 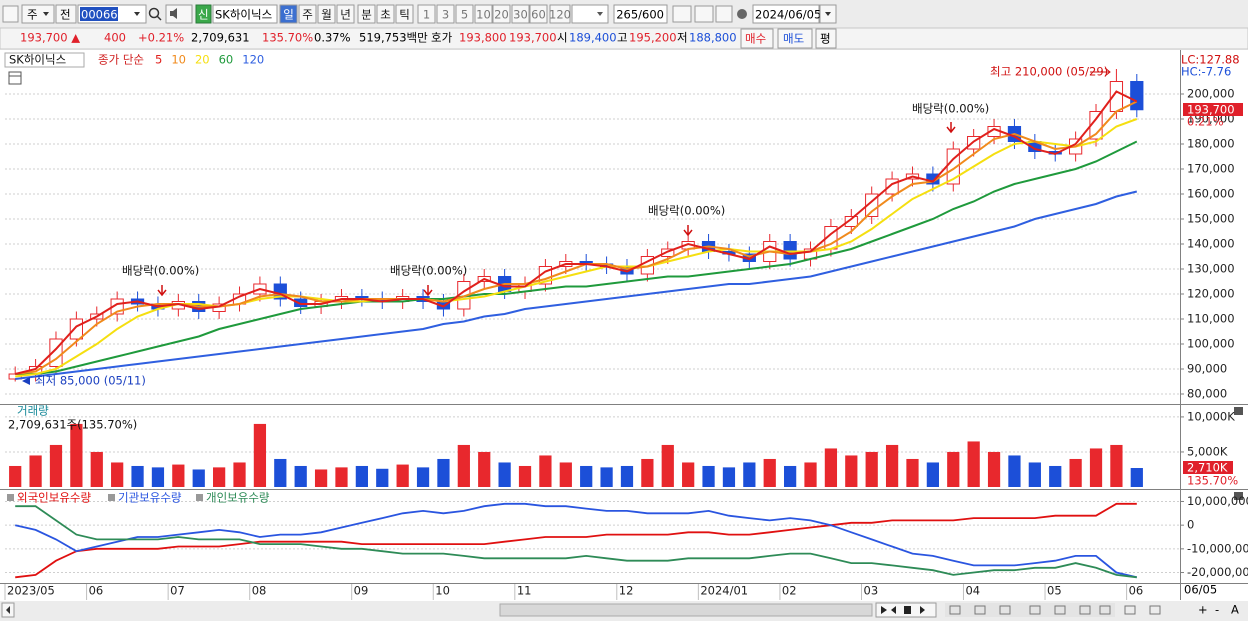 I want to click on balance-button, so click(x=826, y=38).